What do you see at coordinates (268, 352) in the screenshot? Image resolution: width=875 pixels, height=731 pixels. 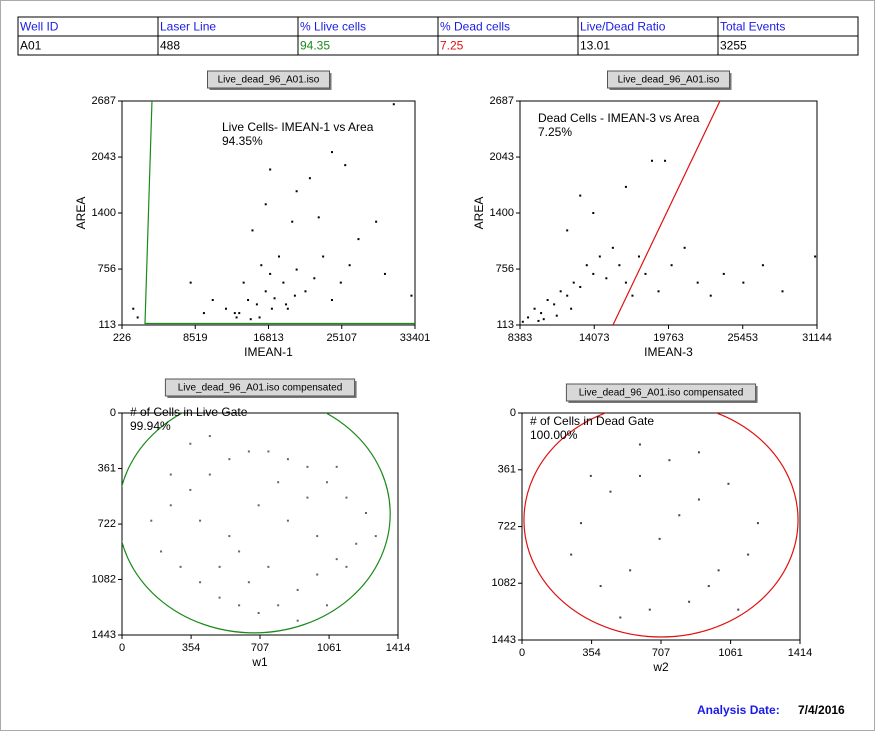 I see `x-axis-label: IMEAN-1` at bounding box center [268, 352].